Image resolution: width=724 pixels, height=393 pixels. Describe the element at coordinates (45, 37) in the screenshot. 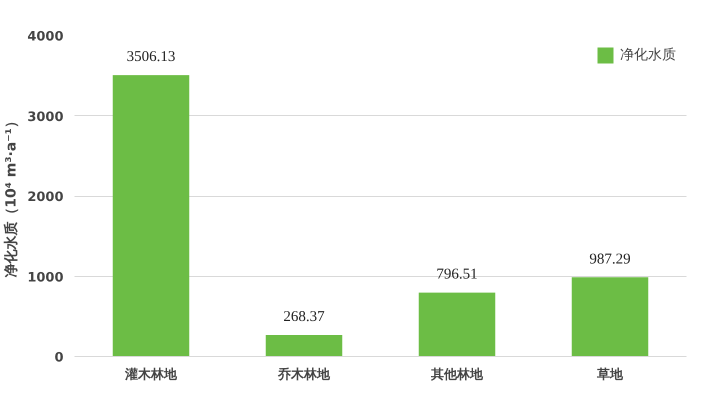

I see `y-tick-label: 4000` at that location.